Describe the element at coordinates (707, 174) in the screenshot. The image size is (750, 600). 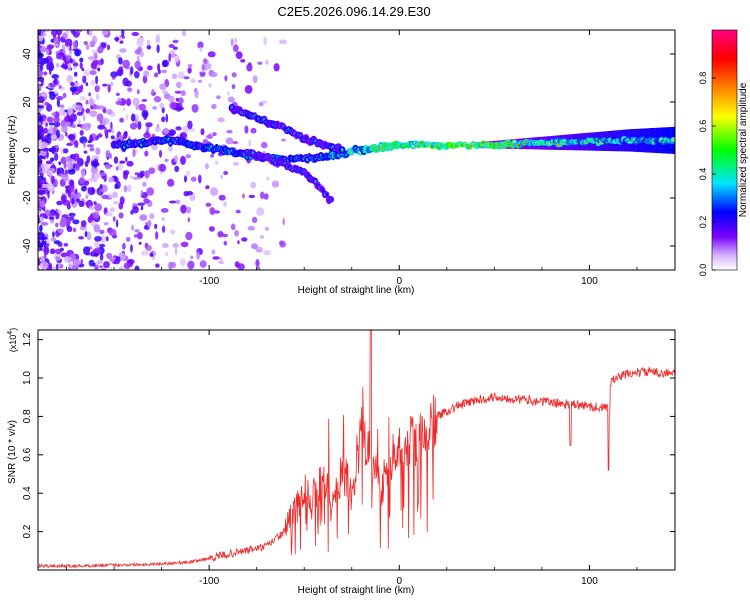
I see `colorbar-ticks: 0.0 0.2 0.4 0.6 0.8` at that location.